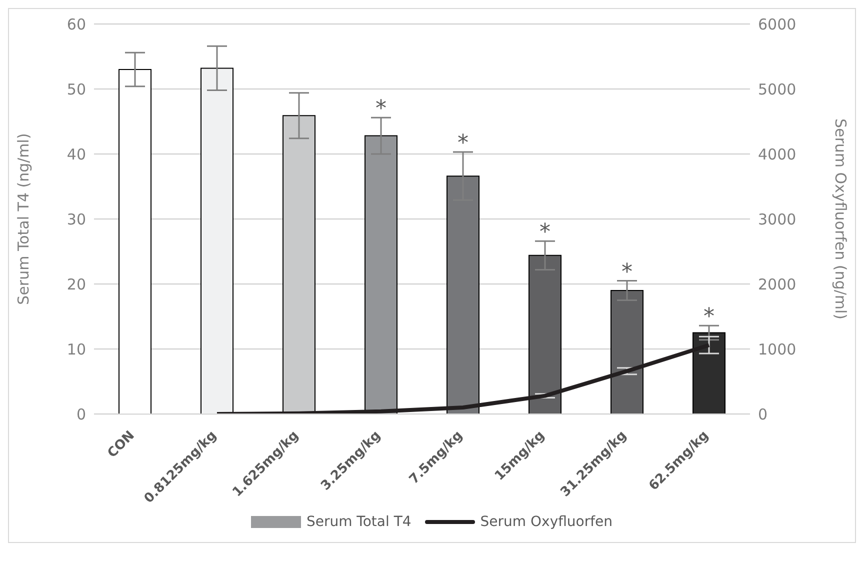  Describe the element at coordinates (76, 89) in the screenshot. I see `y-tick-label: 50` at that location.